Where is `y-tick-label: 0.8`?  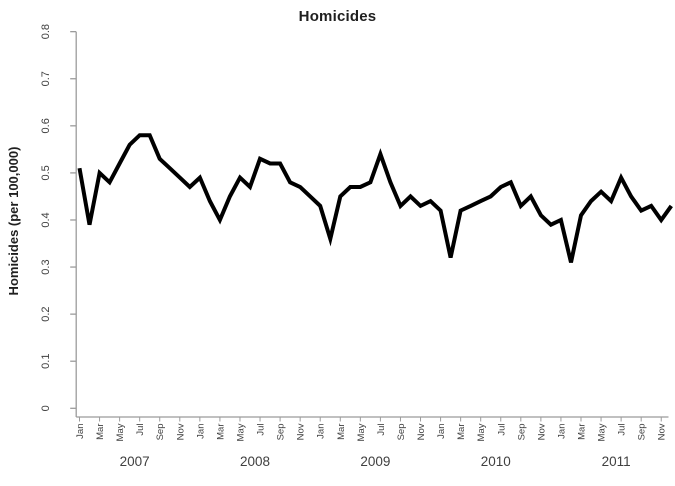
y-tick-label: 0.8 is located at coordinates (46, 31).